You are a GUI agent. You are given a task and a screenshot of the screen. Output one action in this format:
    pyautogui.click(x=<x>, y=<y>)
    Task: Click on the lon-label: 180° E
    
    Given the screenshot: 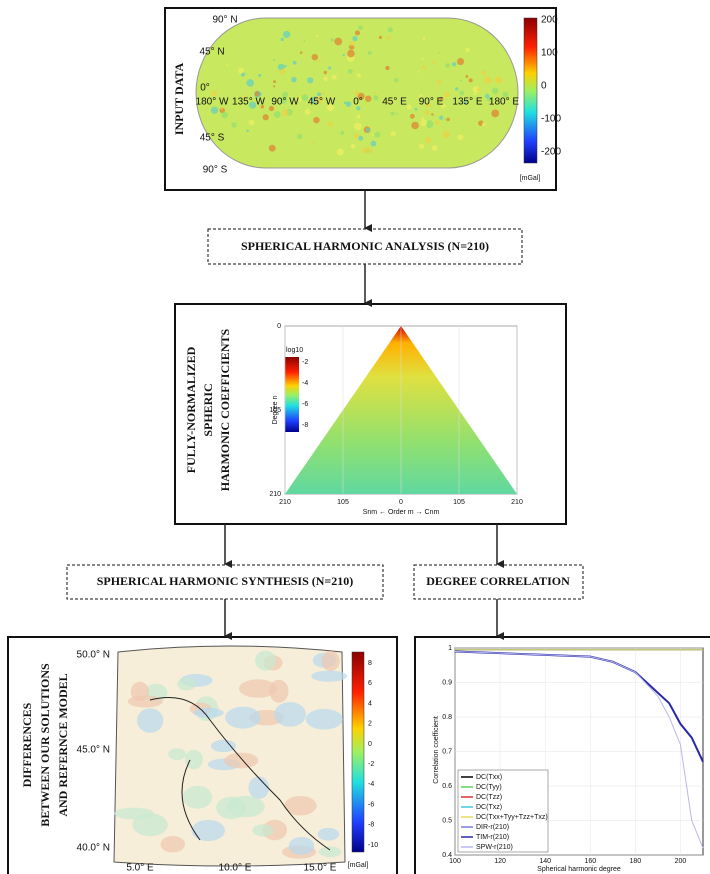 What is the action you would take?
    pyautogui.click(x=504, y=102)
    